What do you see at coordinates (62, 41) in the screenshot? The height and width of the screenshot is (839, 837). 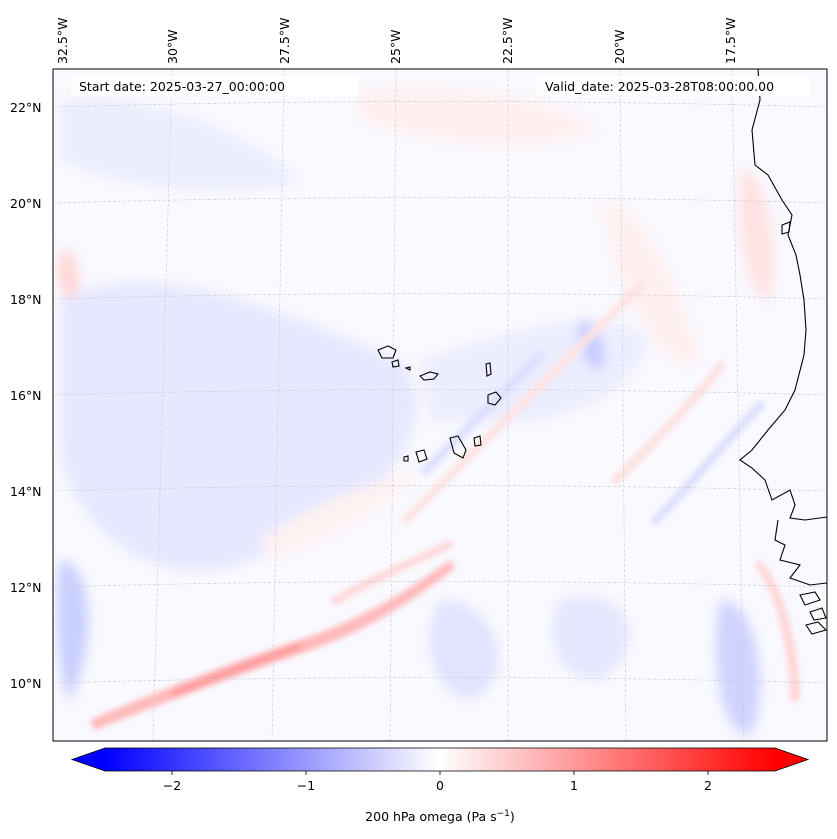 I see `lon-label: 32.5°W` at bounding box center [62, 41].